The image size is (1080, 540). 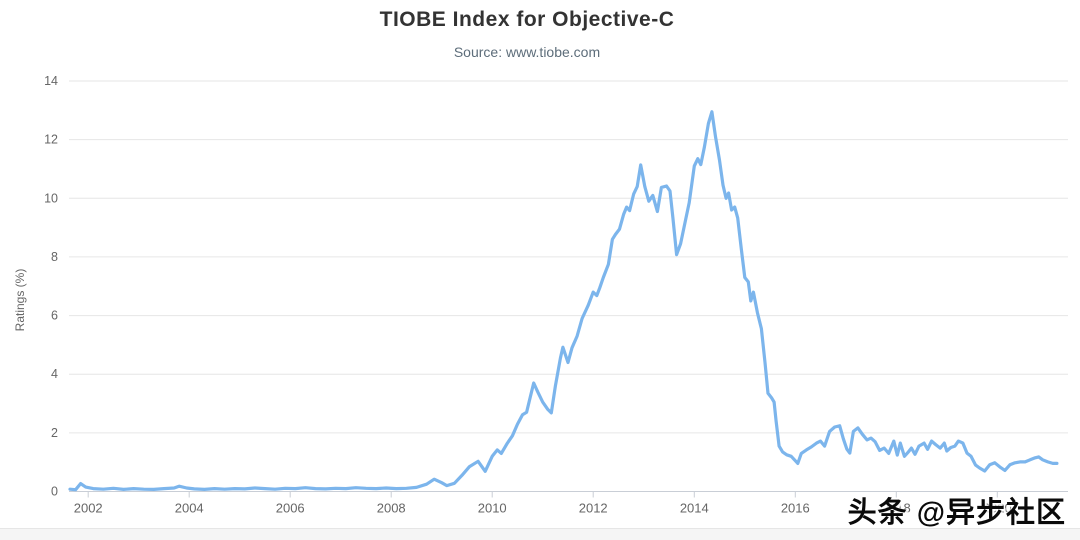 I want to click on y-axis-tick-label: 14, so click(x=51, y=81).